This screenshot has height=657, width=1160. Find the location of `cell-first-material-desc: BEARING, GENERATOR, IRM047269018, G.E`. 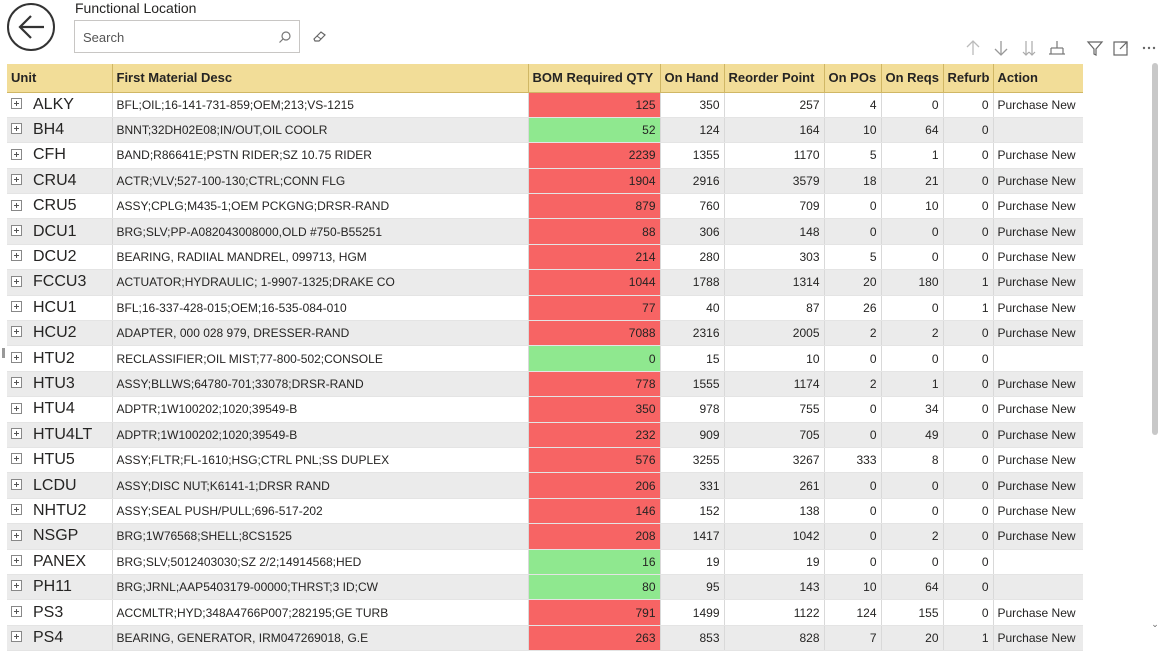

cell-first-material-desc: BEARING, GENERATOR, IRM047269018, G.E is located at coordinates (320, 638).